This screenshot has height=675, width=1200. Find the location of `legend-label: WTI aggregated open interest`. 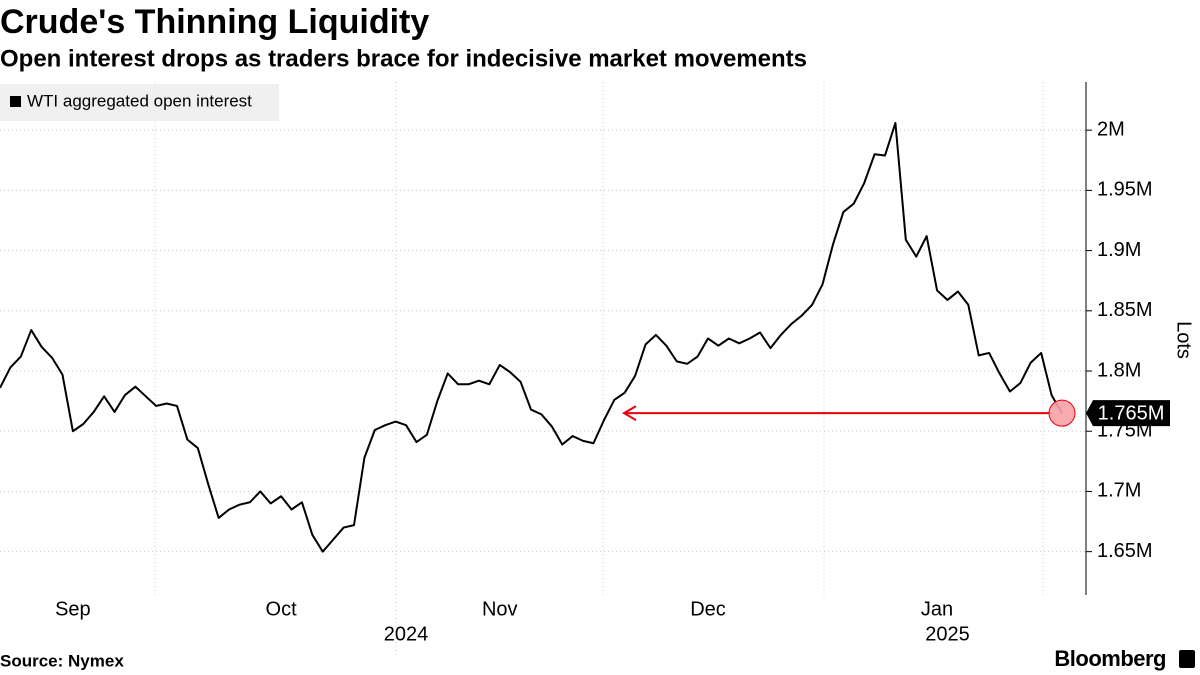

legend-label: WTI aggregated open interest is located at coordinates (139, 100).